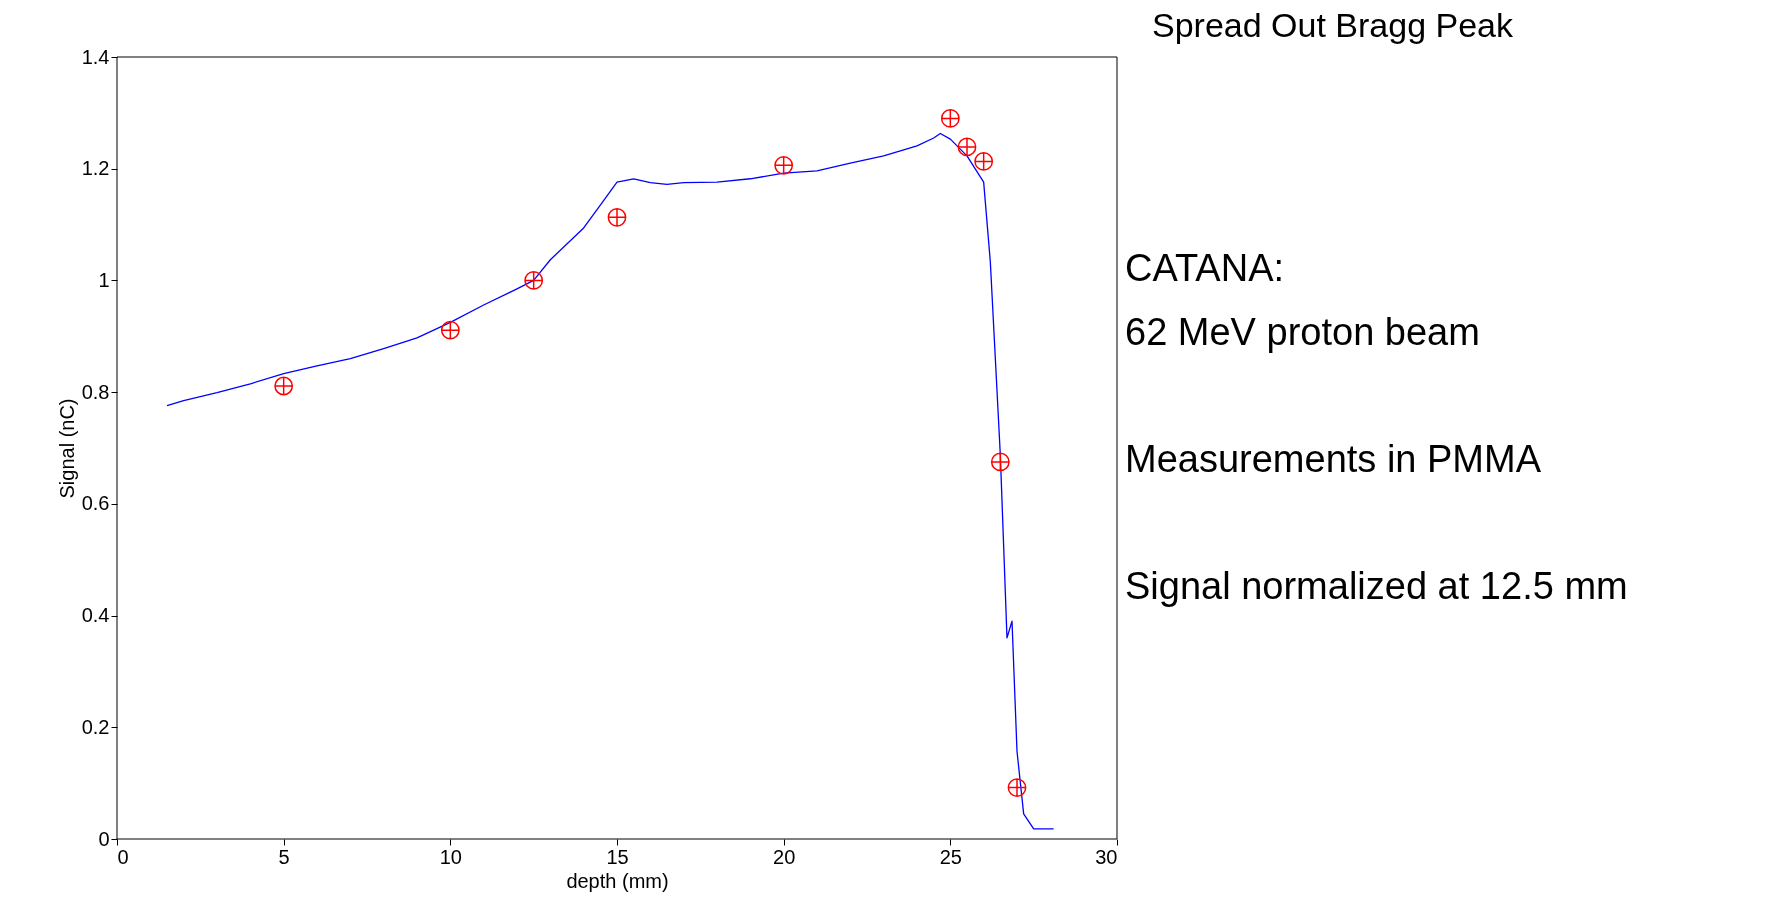 The height and width of the screenshot is (917, 1785). Describe the element at coordinates (66, 448) in the screenshot. I see `y-axis-title: Signal (nC)` at that location.